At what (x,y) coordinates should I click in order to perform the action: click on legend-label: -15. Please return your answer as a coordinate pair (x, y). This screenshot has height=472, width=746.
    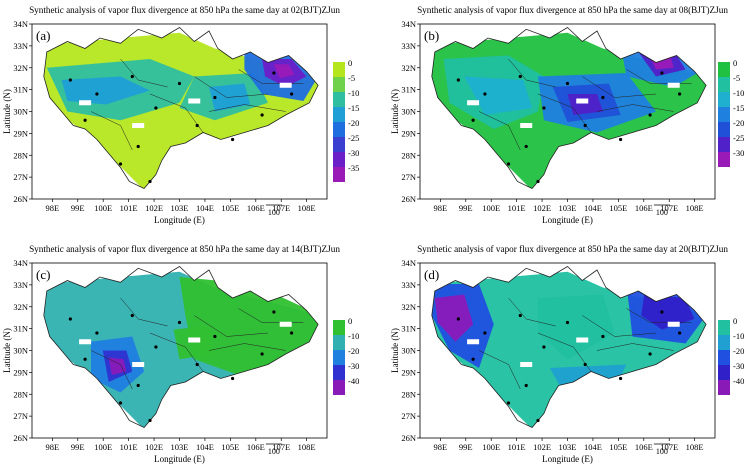
    Looking at the image, I should click on (738, 108).